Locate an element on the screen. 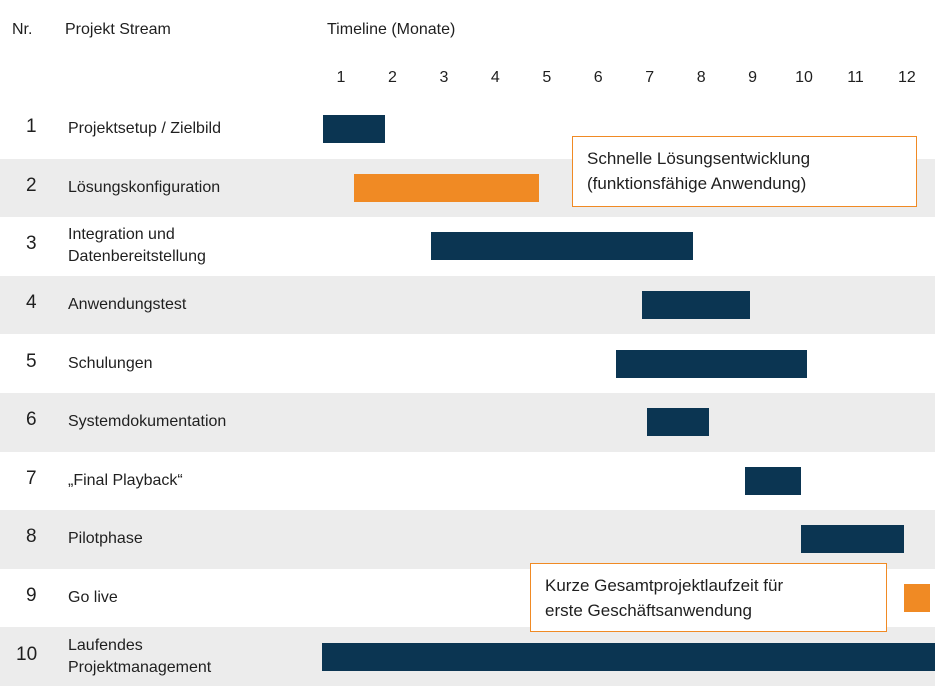 The width and height of the screenshot is (935, 687). task-row: 3 Integration und Datenbereitstellung is located at coordinates (467, 246).